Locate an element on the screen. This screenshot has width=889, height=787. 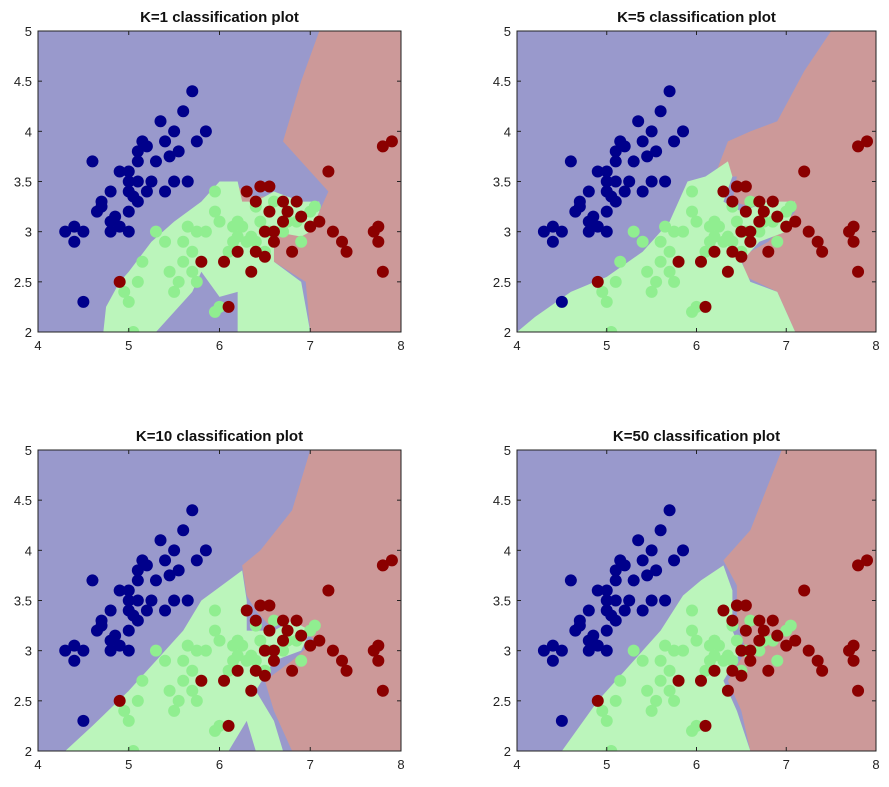
x-tick-label: 7 is located at coordinates (310, 345).